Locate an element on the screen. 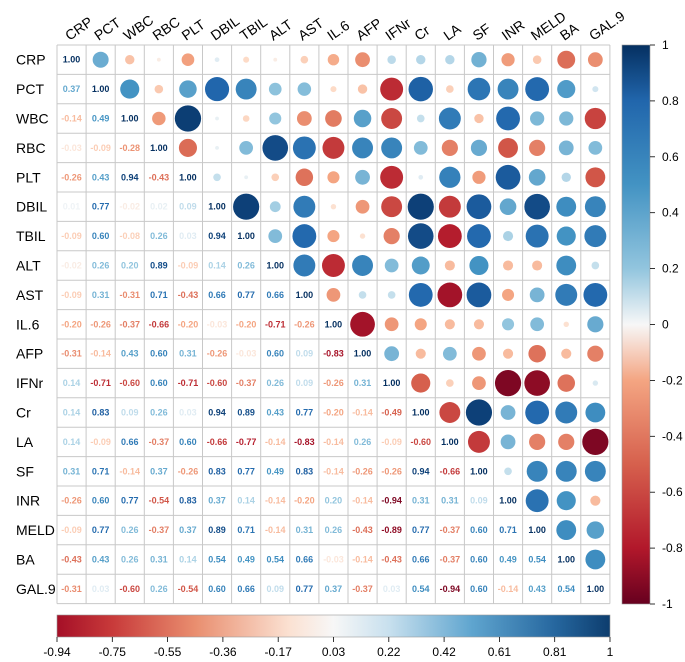 Image resolution: width=685 pixels, height=662 pixels. column-label-CRP: CRP is located at coordinates (78, 28).